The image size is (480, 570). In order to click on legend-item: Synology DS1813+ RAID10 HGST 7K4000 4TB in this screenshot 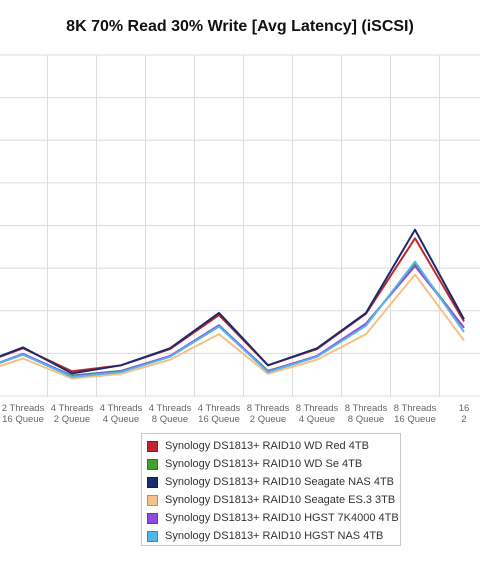, I will do `click(273, 518)`.